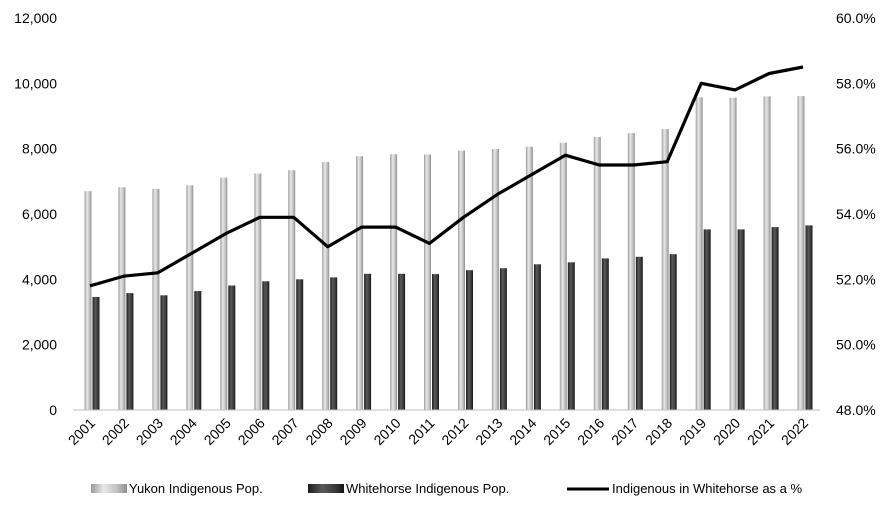 The height and width of the screenshot is (513, 891). I want to click on right-y-axis: 48.0% 50.0% 52.0% 54.0% 56.0% 58.0% 60.0%, so click(856, 214).